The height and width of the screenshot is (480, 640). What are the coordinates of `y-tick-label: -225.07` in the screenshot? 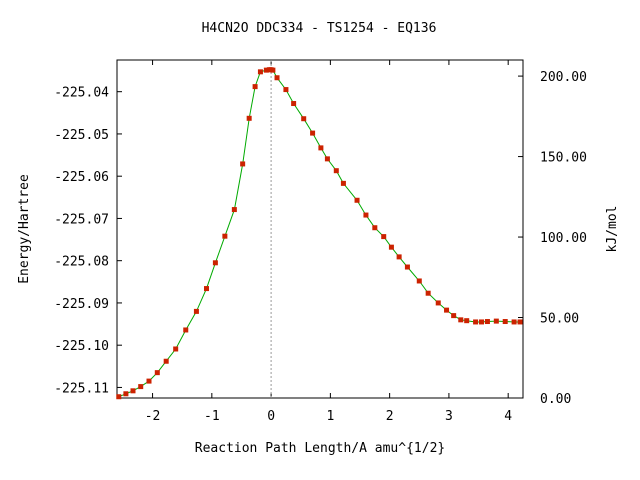 It's located at (81, 219).